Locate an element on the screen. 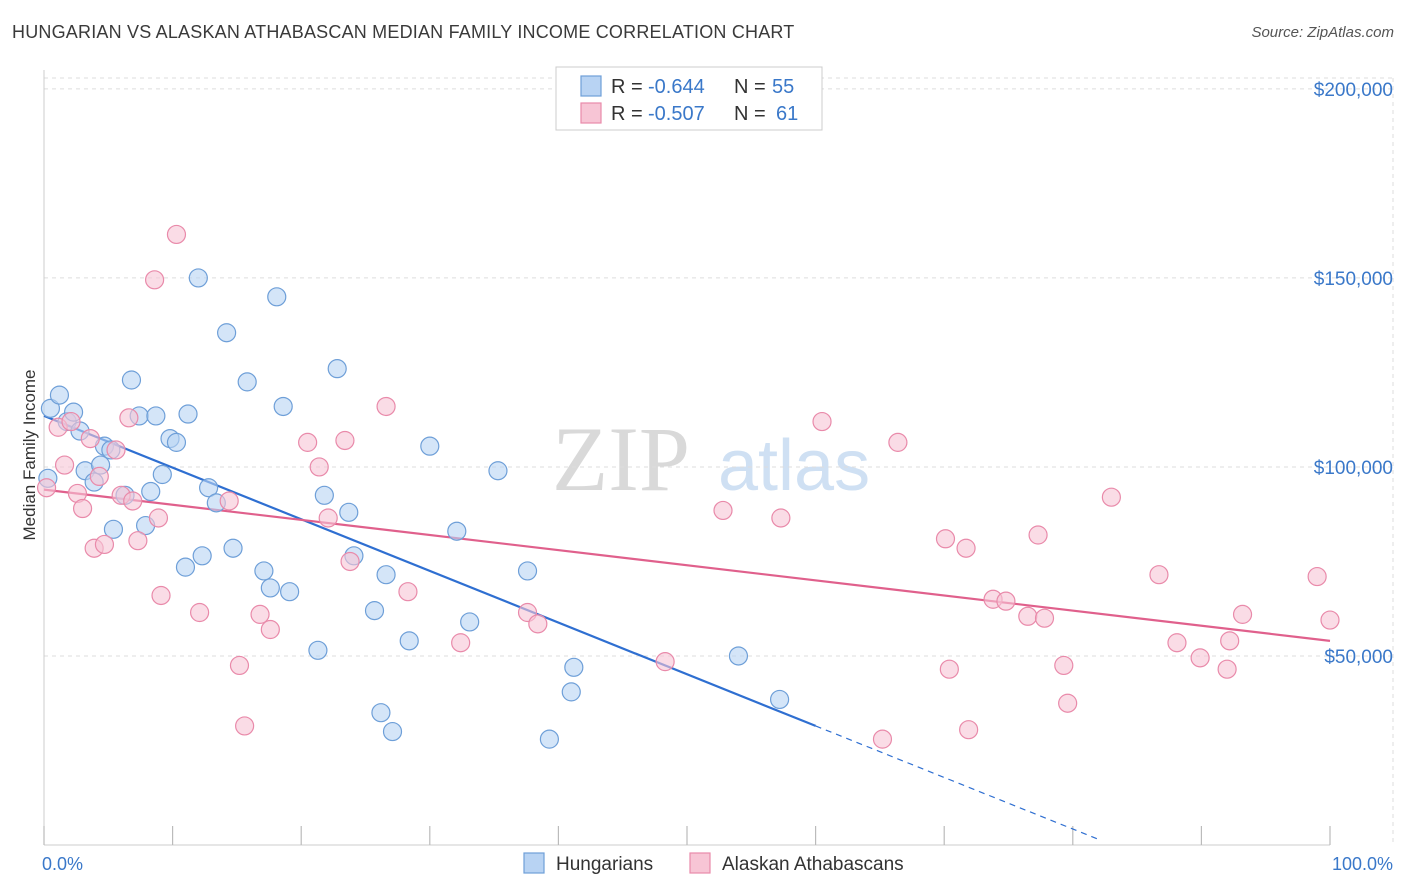 Image resolution: width=1406 pixels, height=892 pixels. x-tick-label: 0.0% is located at coordinates (62, 864).